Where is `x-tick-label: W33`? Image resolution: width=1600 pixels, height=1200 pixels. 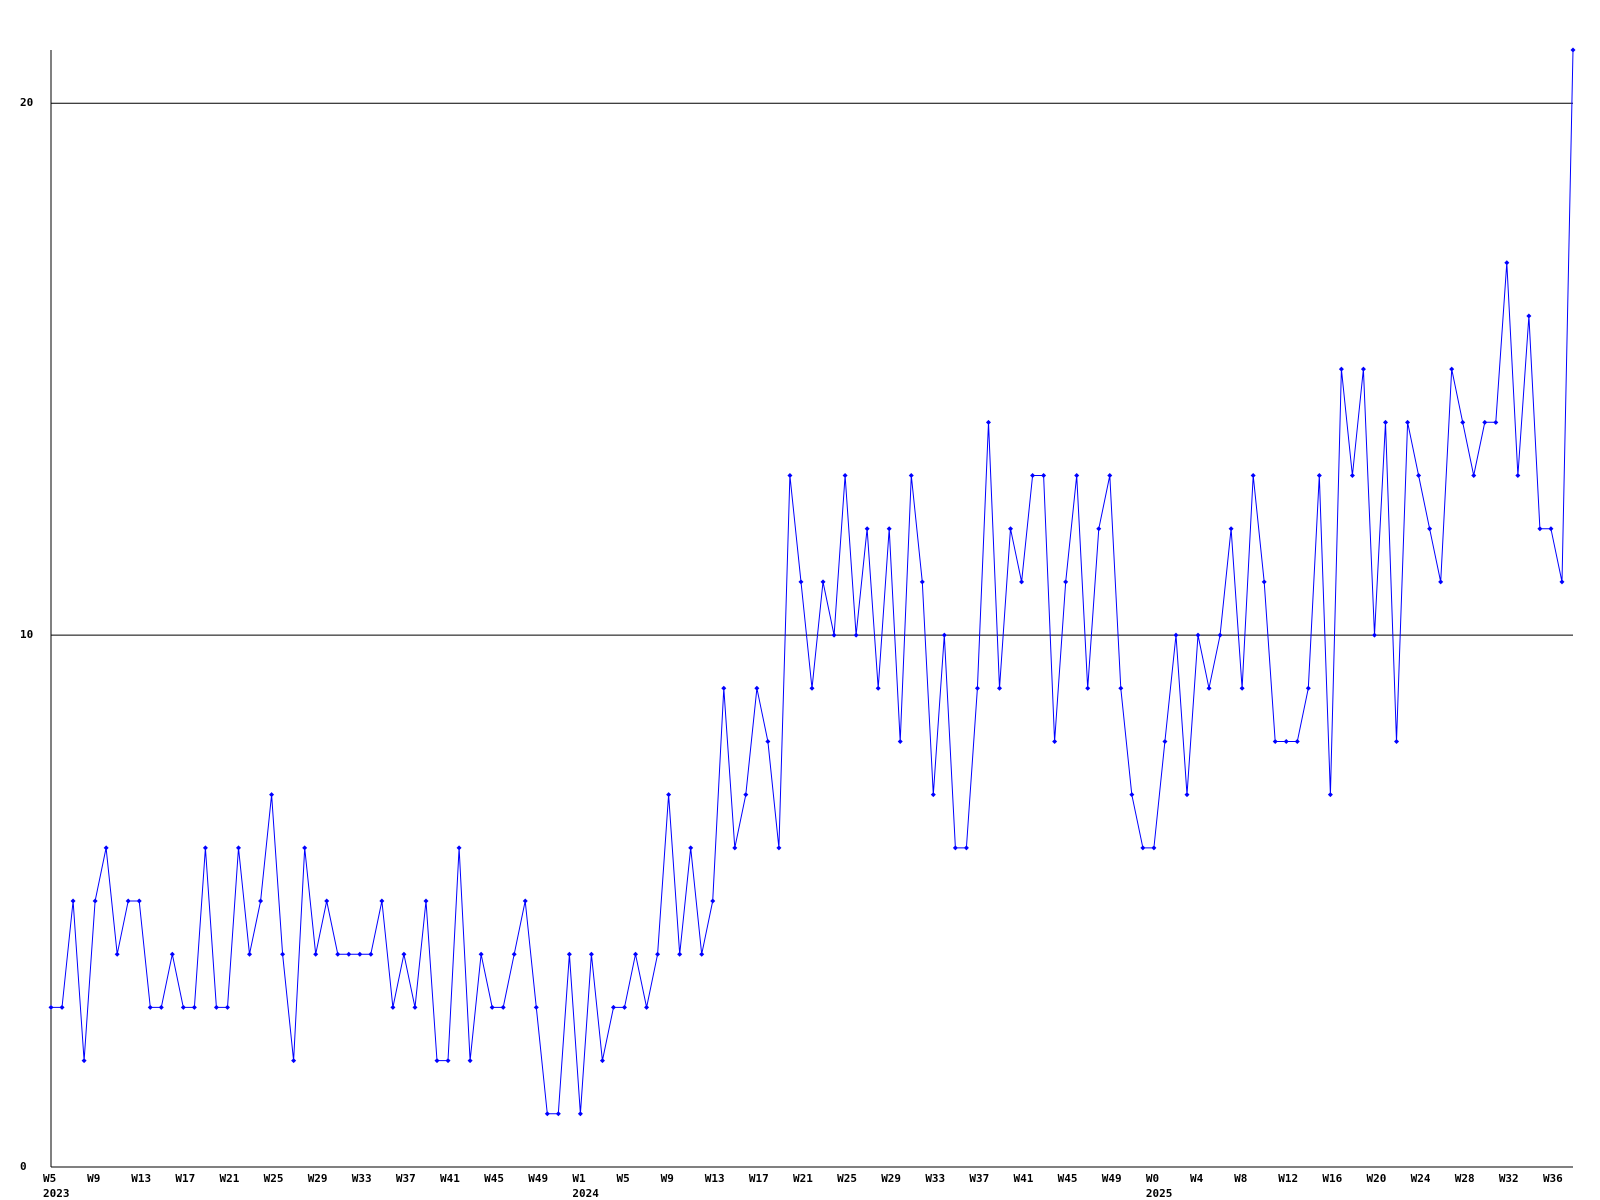 x-tick-label: W33 is located at coordinates (362, 1178).